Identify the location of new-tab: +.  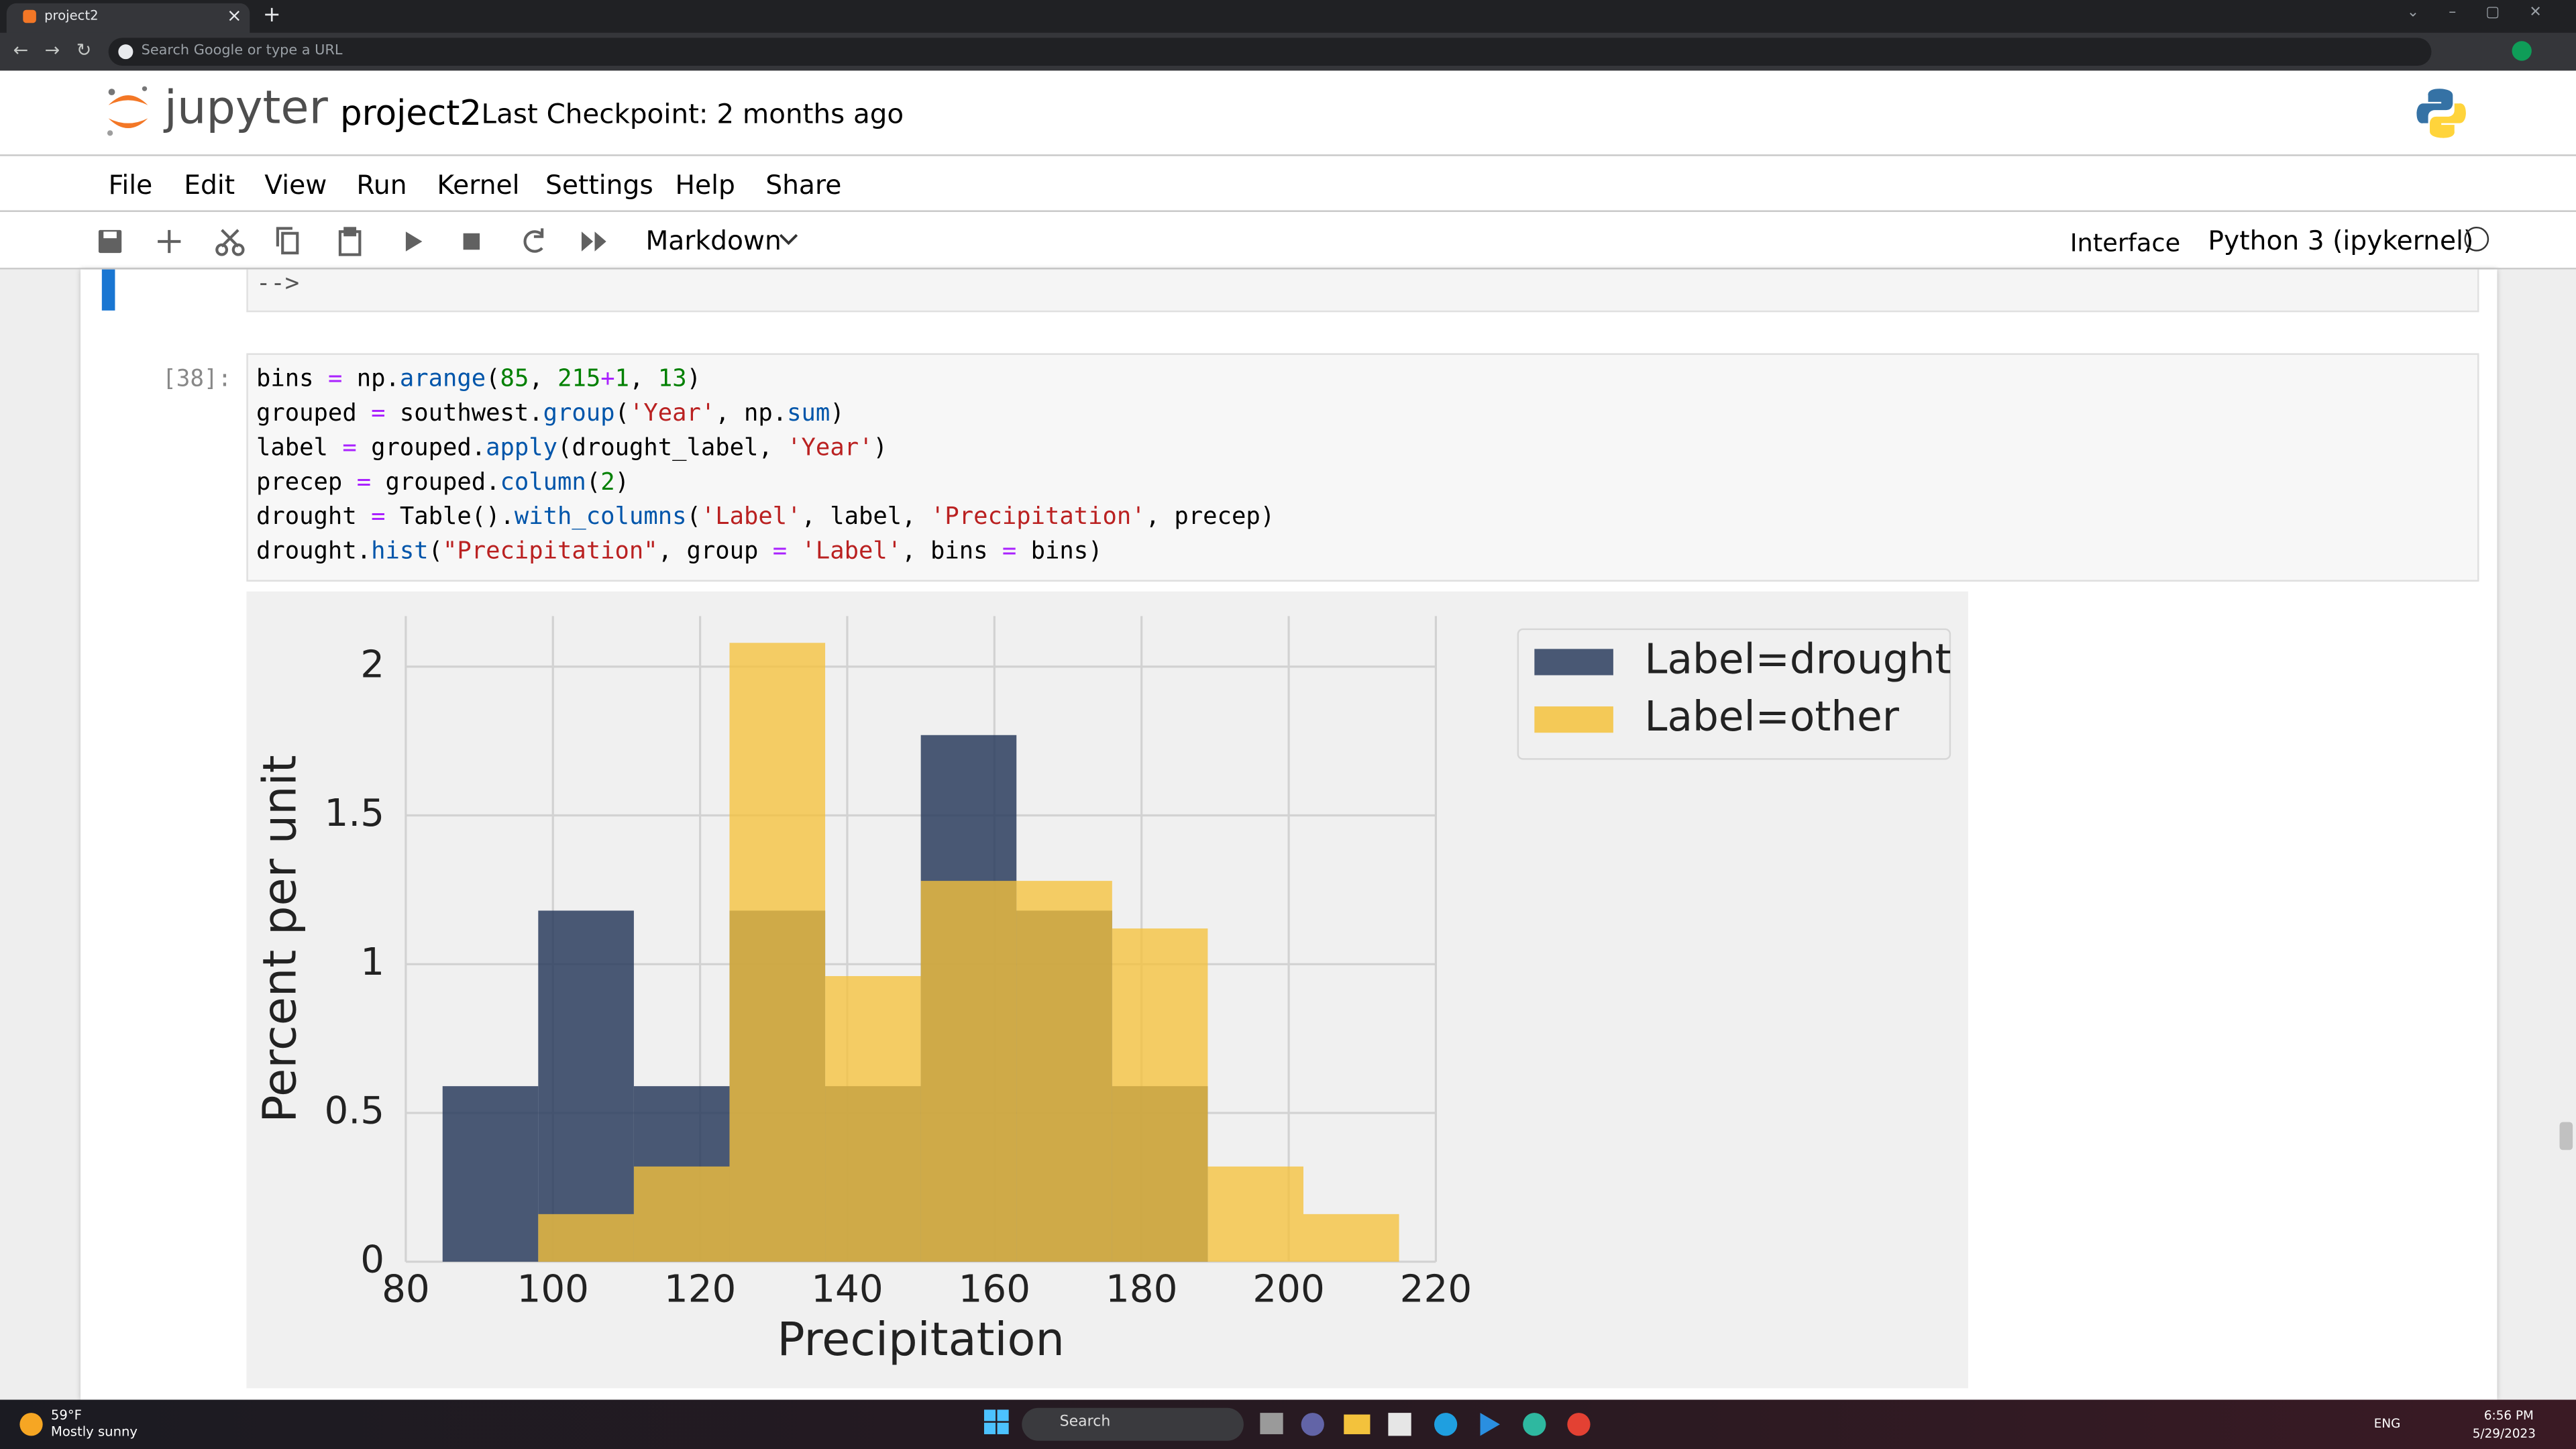
(271, 15).